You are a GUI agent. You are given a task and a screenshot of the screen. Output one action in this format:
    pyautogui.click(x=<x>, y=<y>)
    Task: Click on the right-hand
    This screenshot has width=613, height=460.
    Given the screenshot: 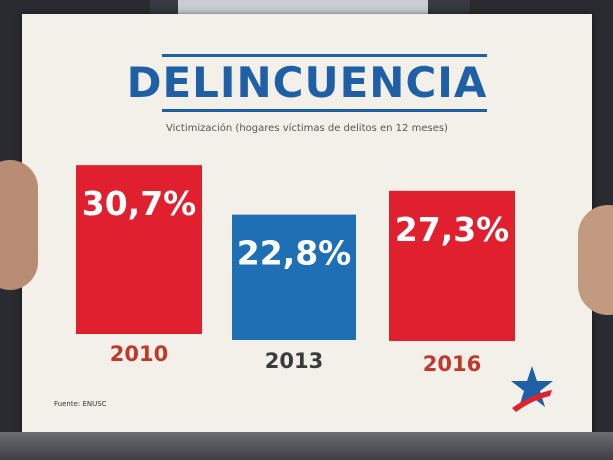 What is the action you would take?
    pyautogui.click(x=595, y=260)
    